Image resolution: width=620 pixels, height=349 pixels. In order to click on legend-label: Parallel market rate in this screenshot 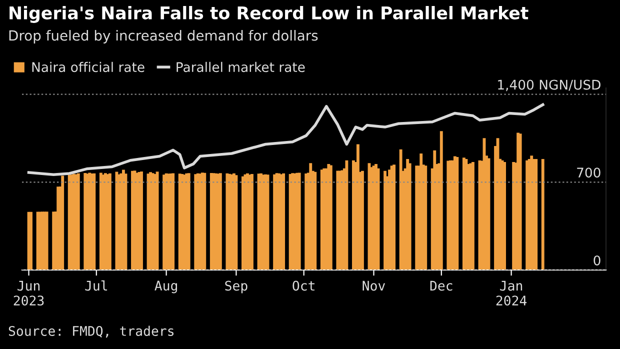, I will do `click(240, 67)`.